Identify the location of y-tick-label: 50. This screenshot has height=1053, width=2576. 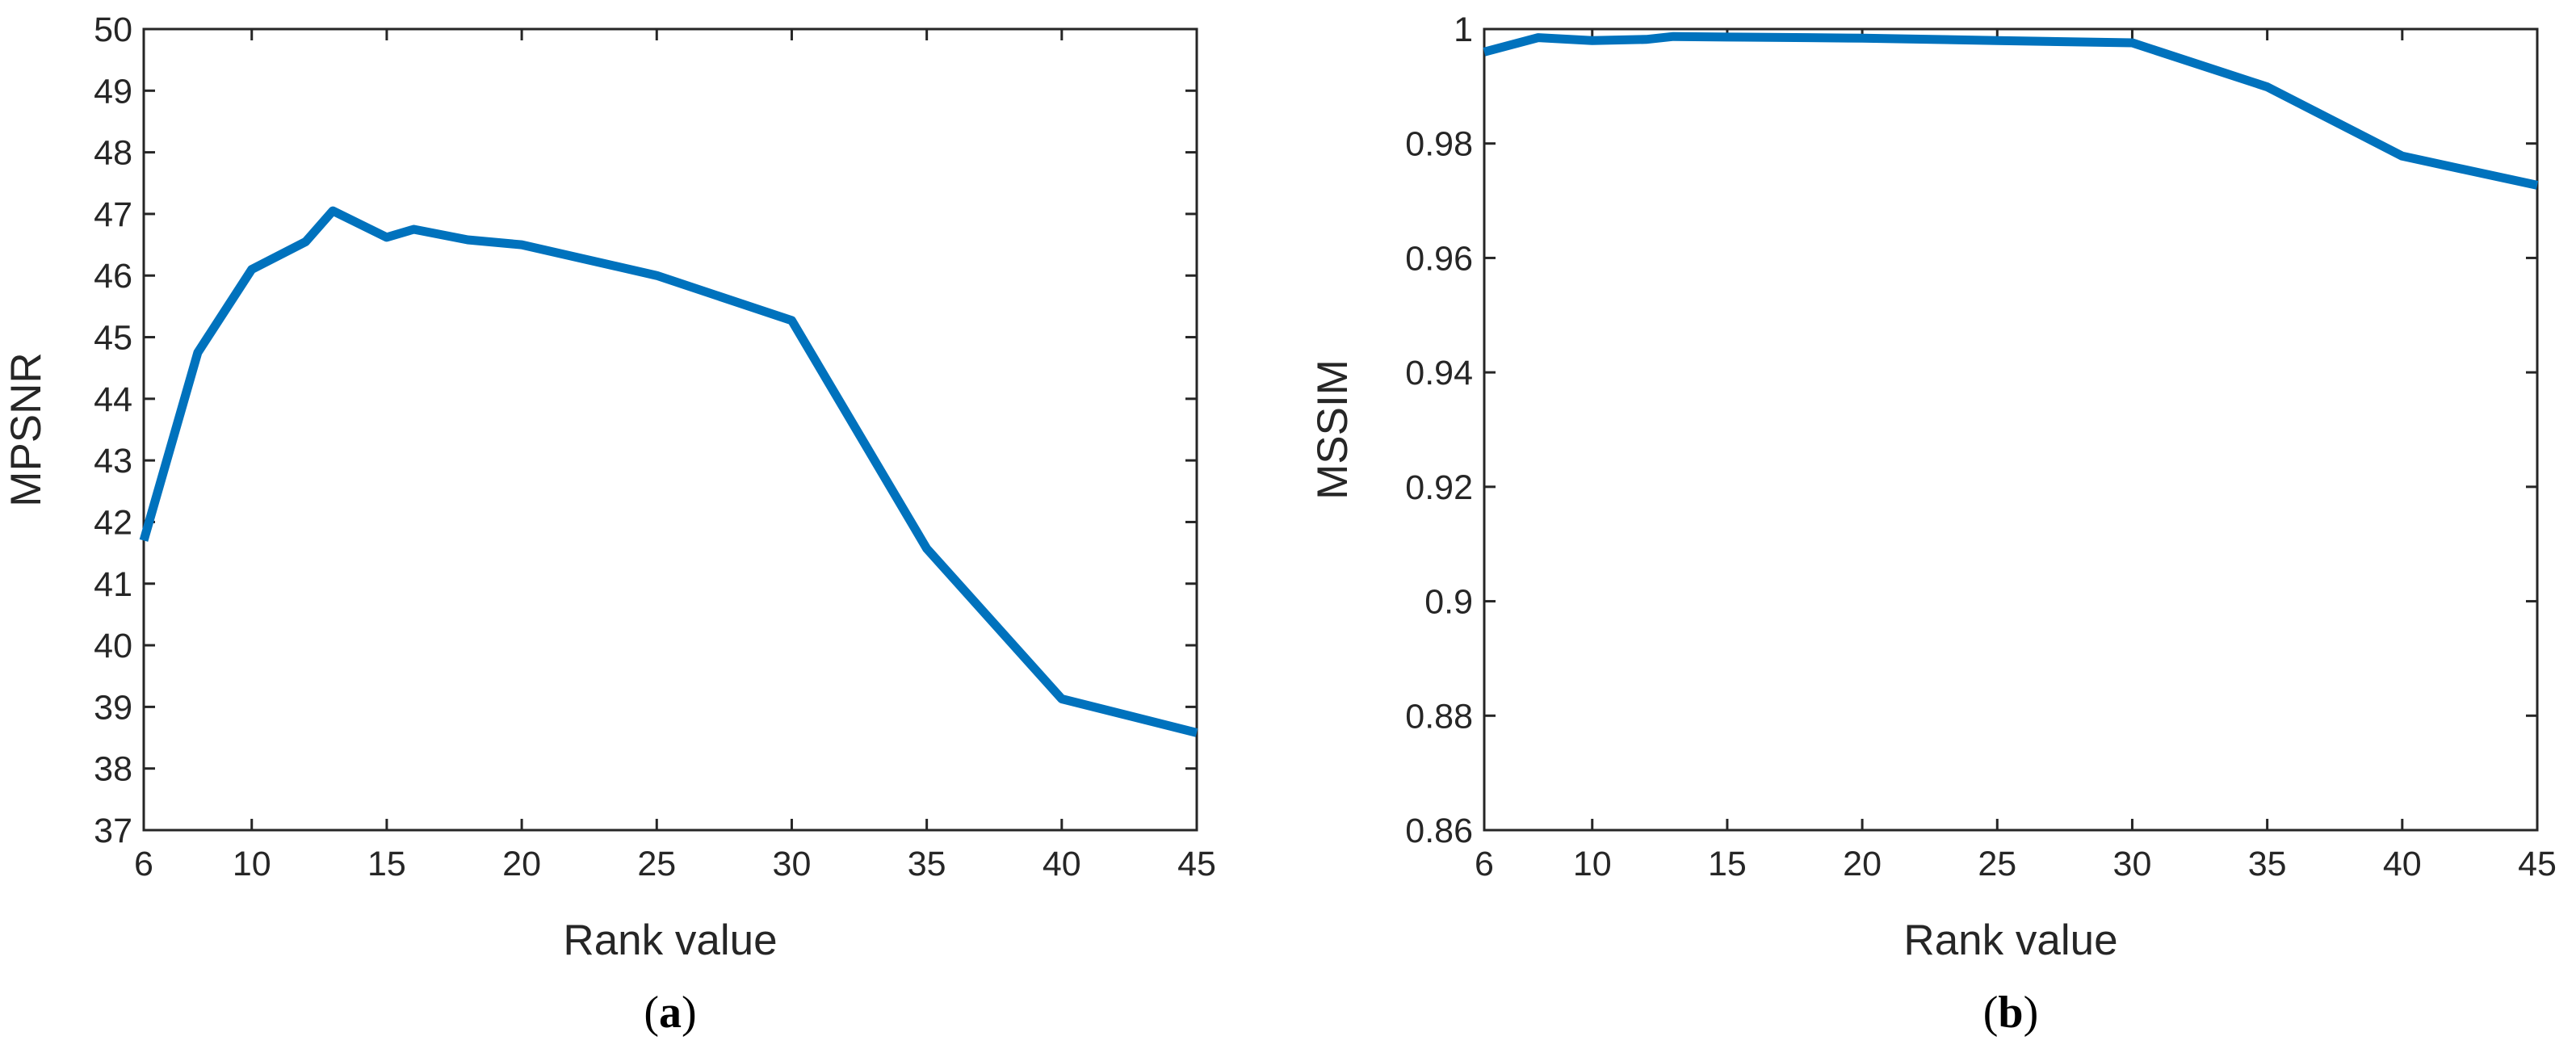
(113, 29).